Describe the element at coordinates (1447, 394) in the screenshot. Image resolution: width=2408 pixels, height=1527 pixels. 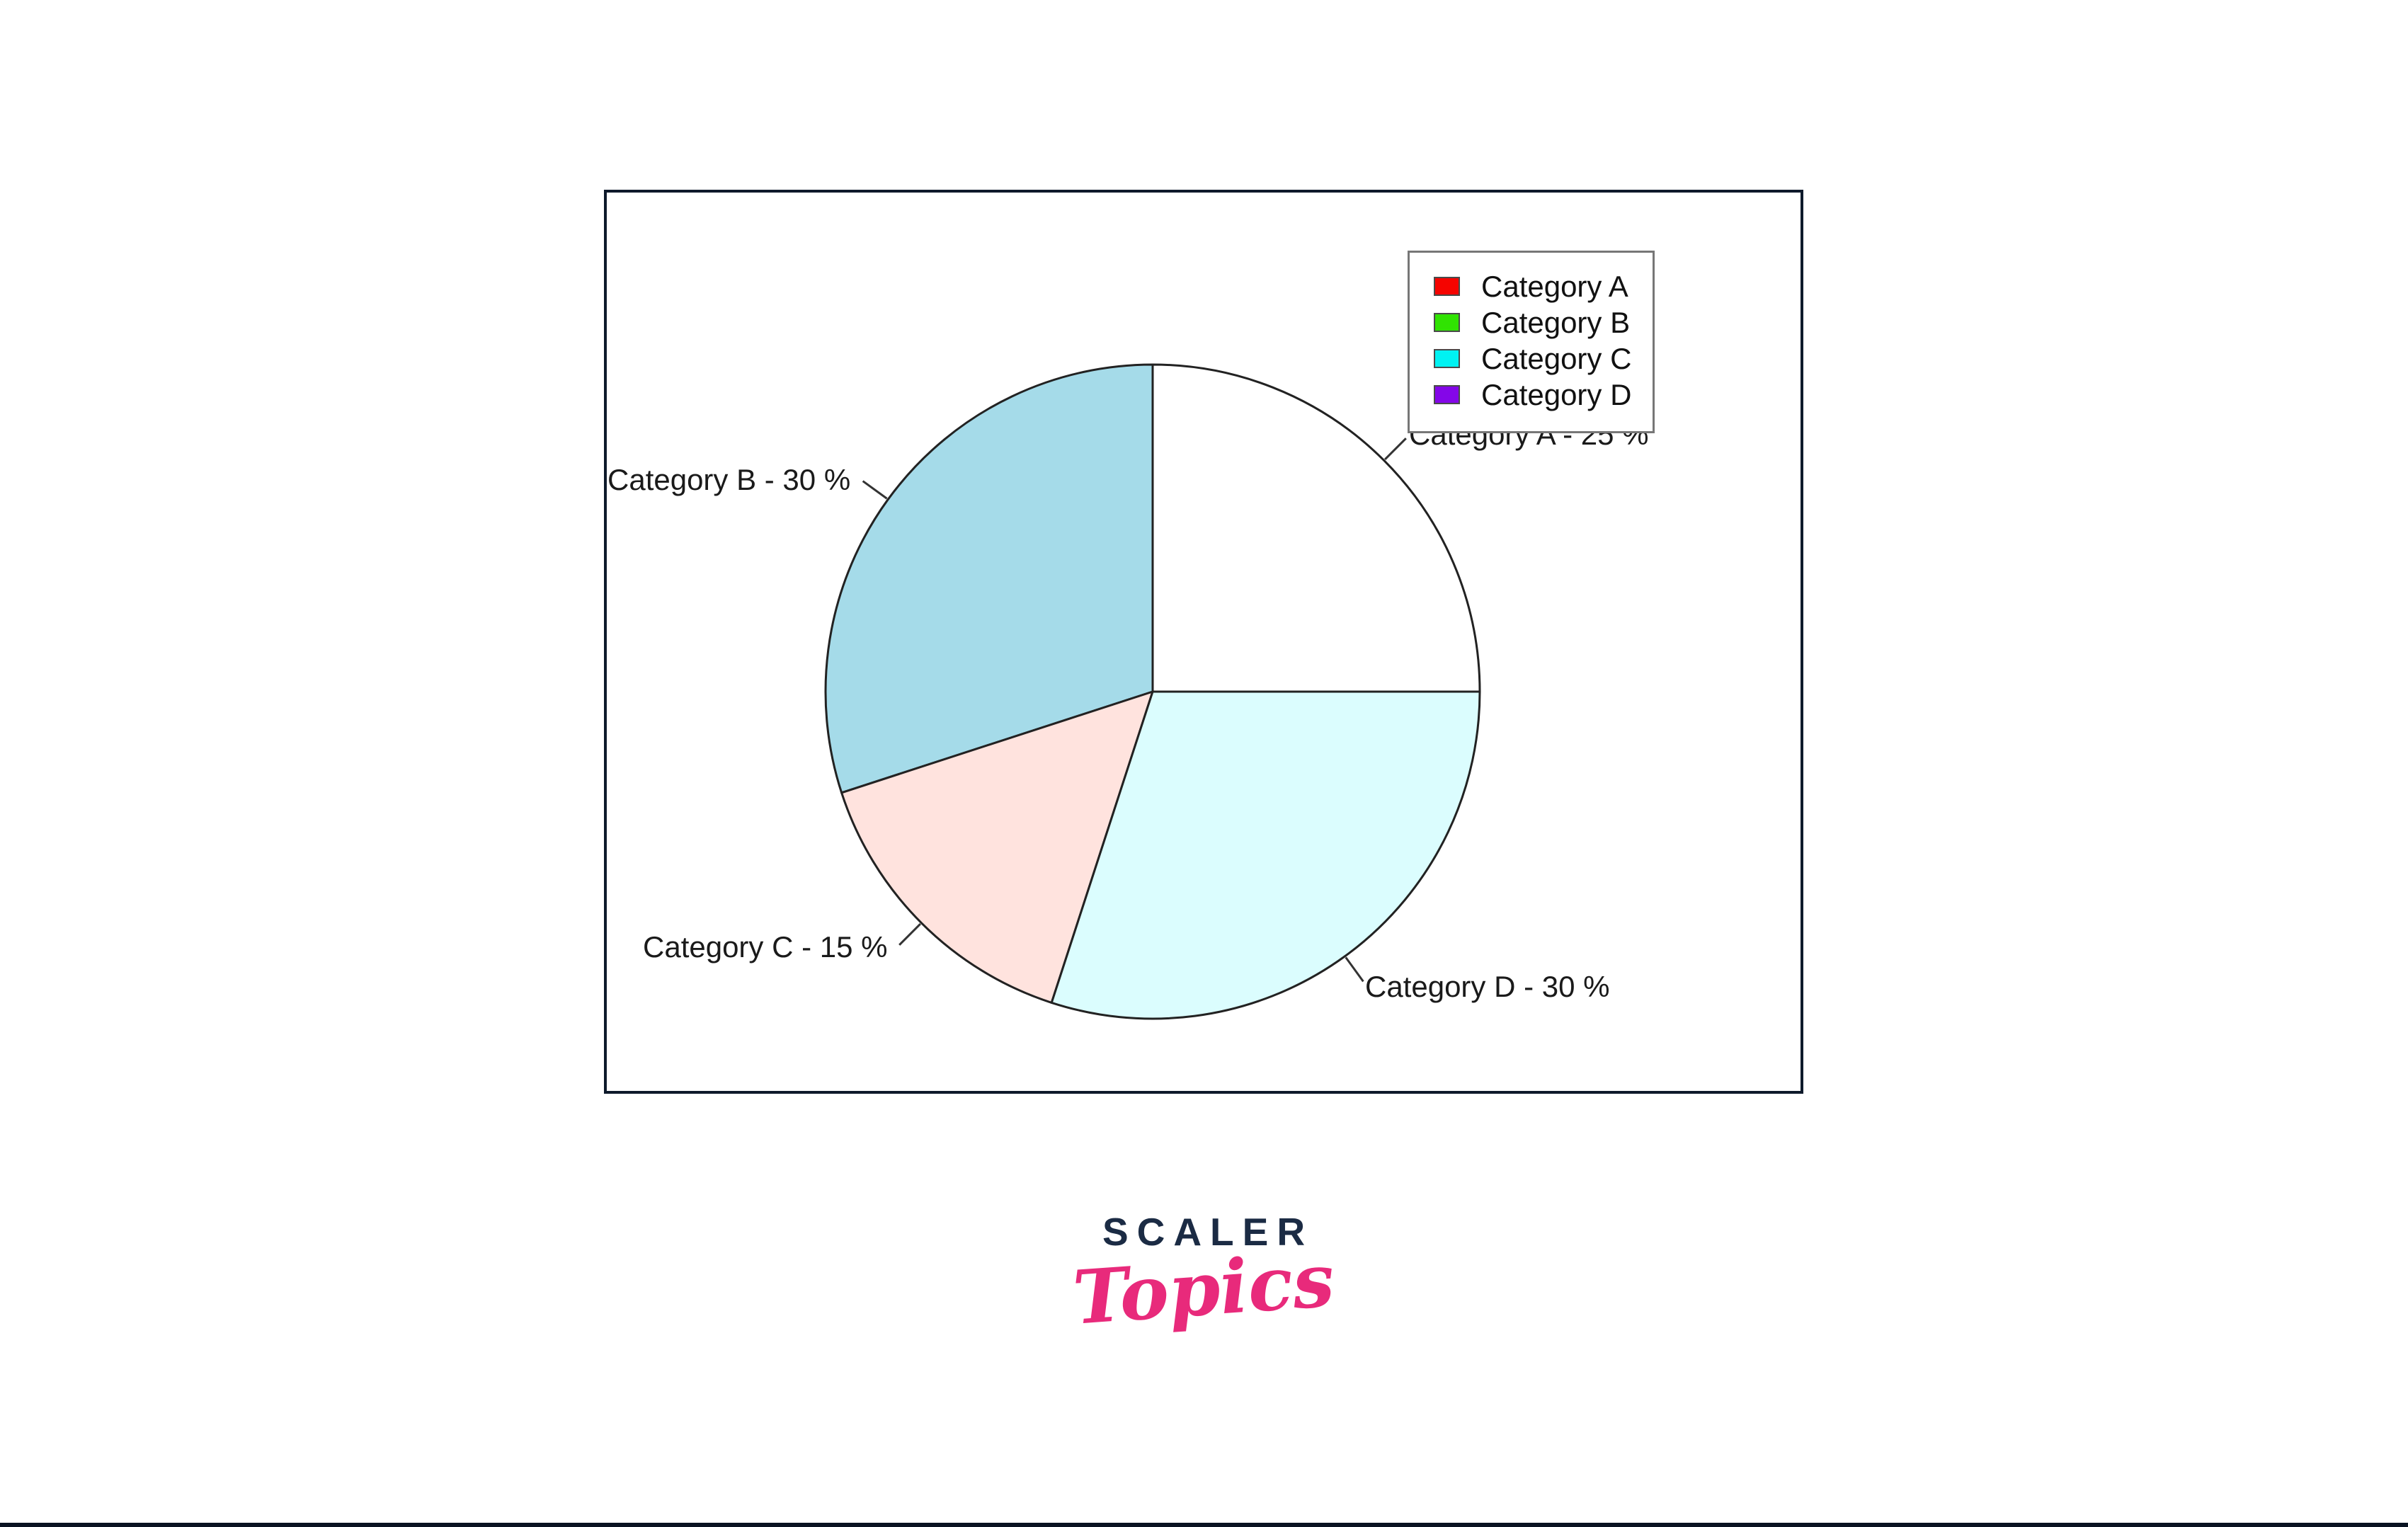
I see `legend-swatch-category-d` at that location.